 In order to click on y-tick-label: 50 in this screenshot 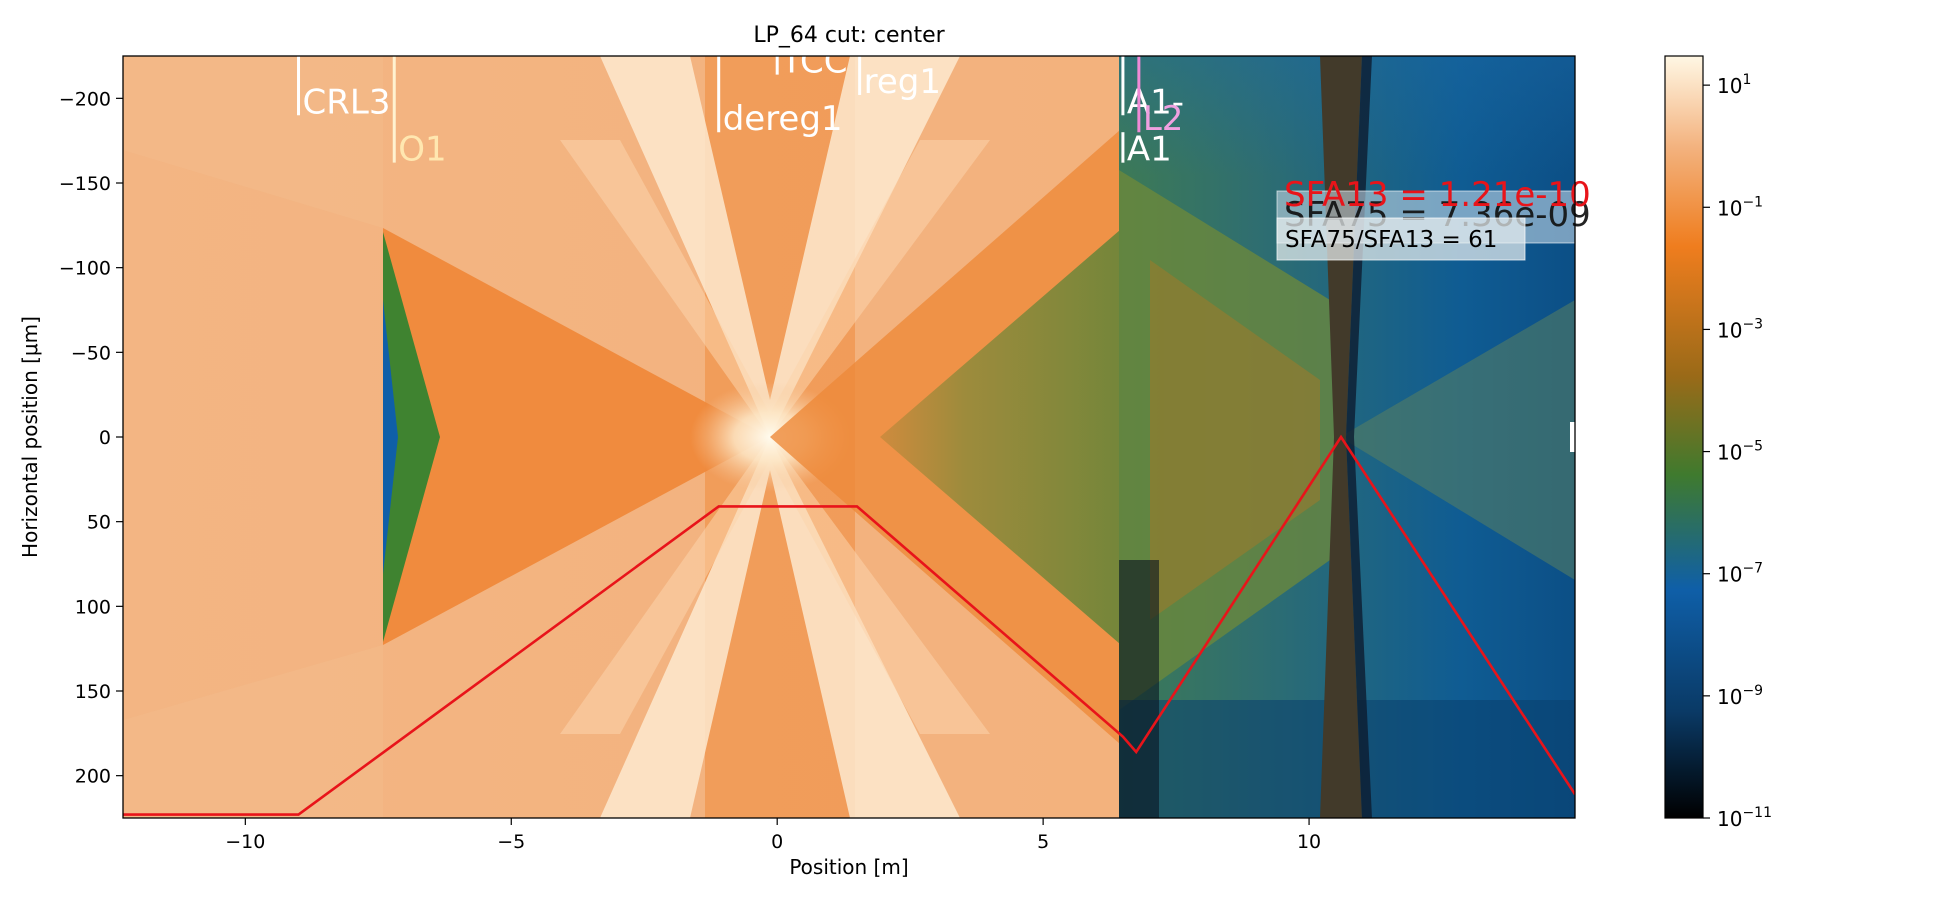, I will do `click(99, 523)`.